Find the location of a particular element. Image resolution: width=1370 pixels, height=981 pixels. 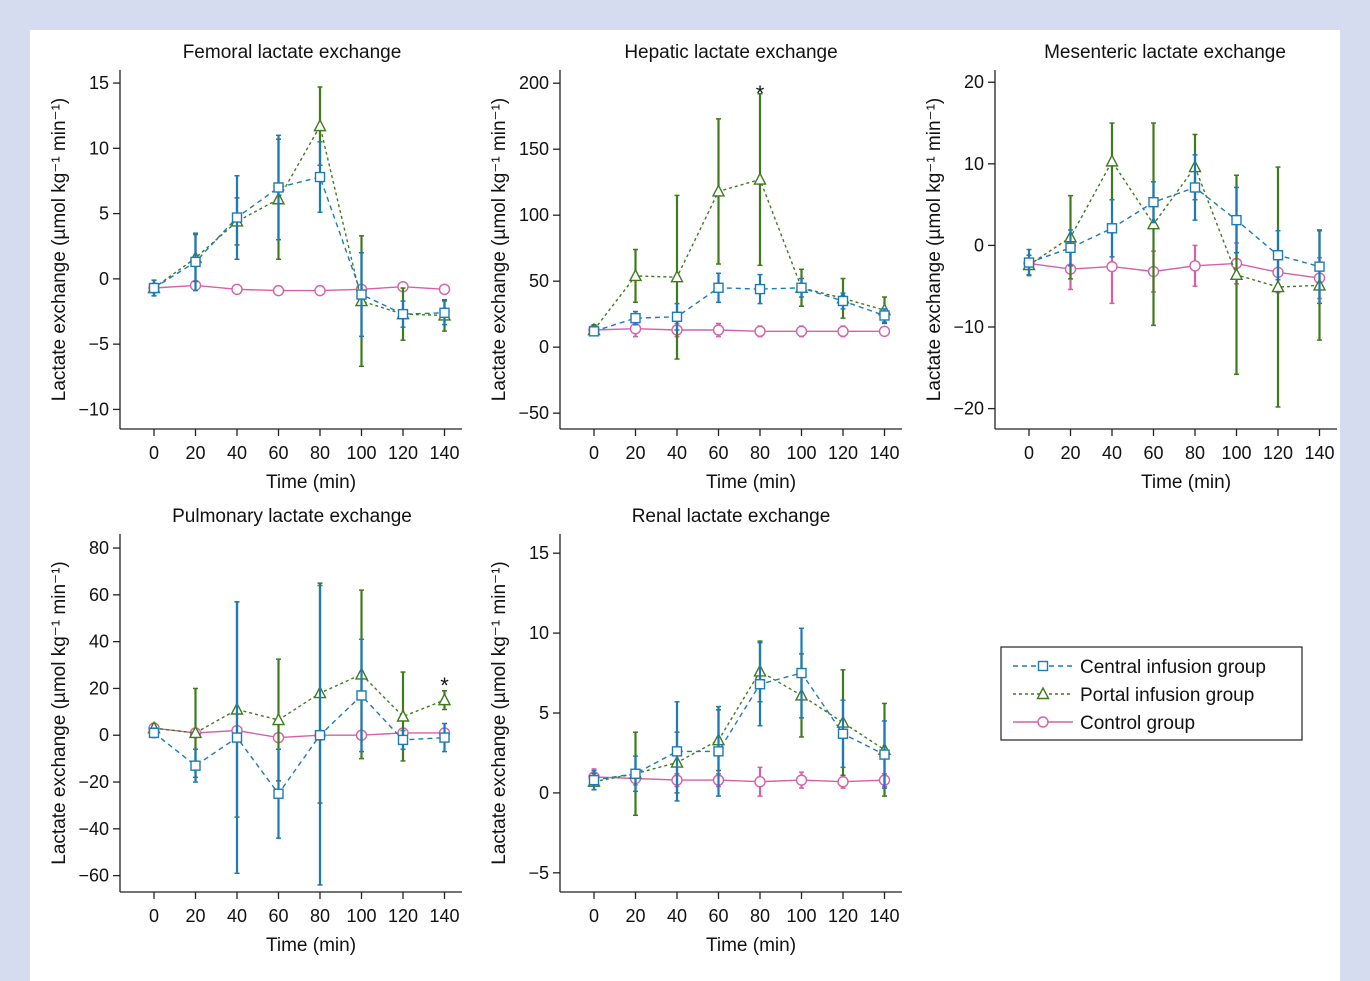

legend-entry: Control group is located at coordinates (1104, 723).